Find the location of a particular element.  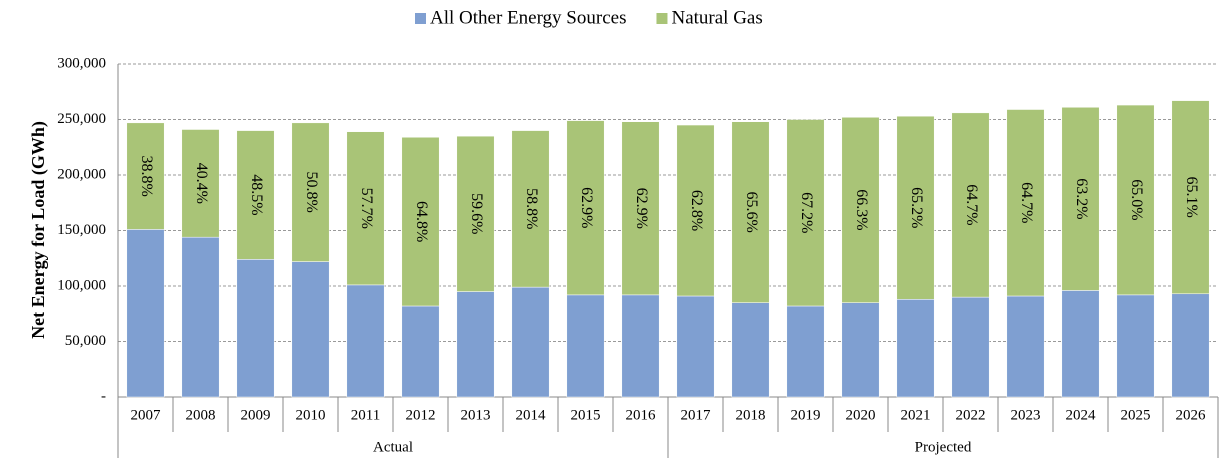

share-label: 40.4% is located at coordinates (201, 183).